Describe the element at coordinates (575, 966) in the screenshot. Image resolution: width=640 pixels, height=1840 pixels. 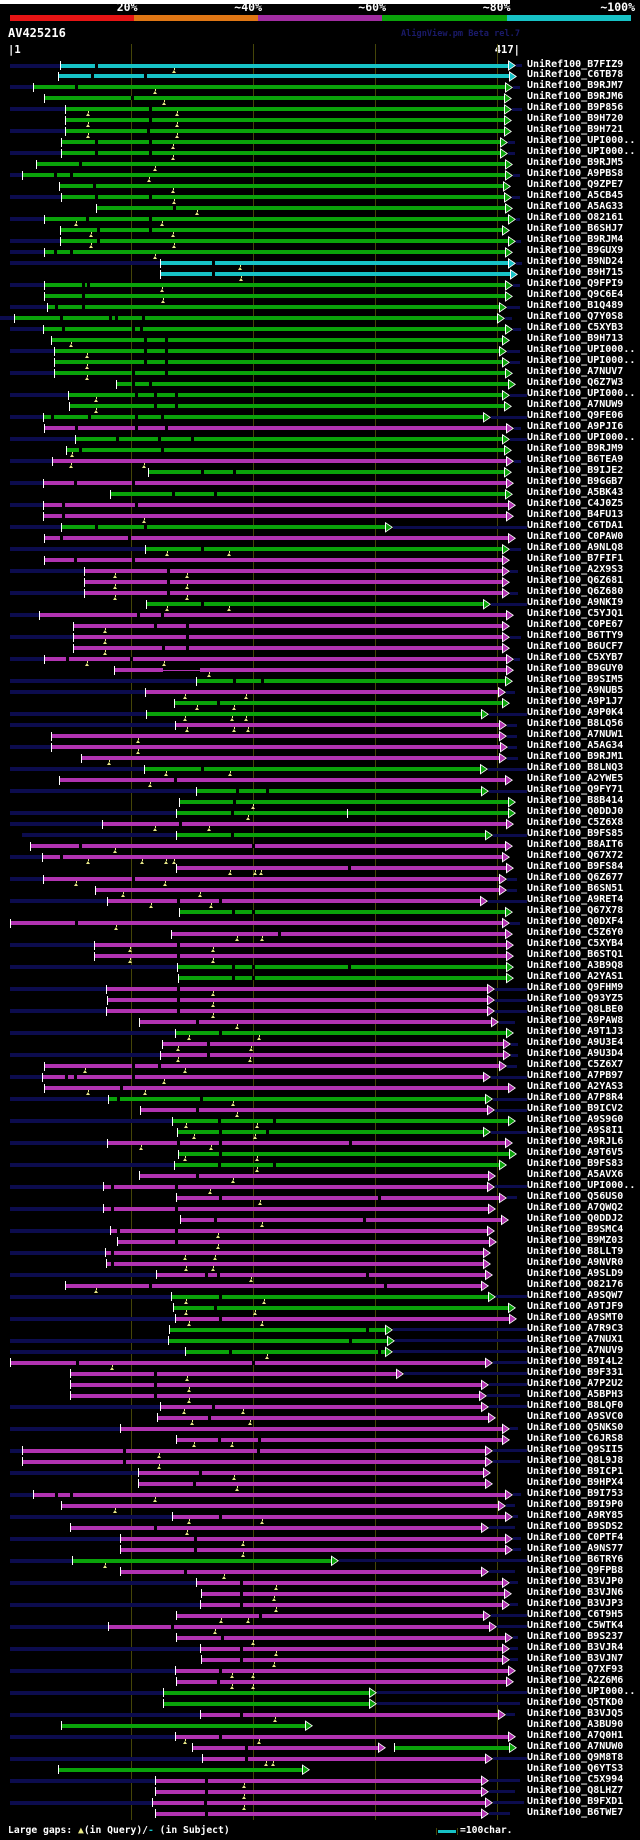
I see `subject-label: UniRef100_A3B9Q8` at that location.